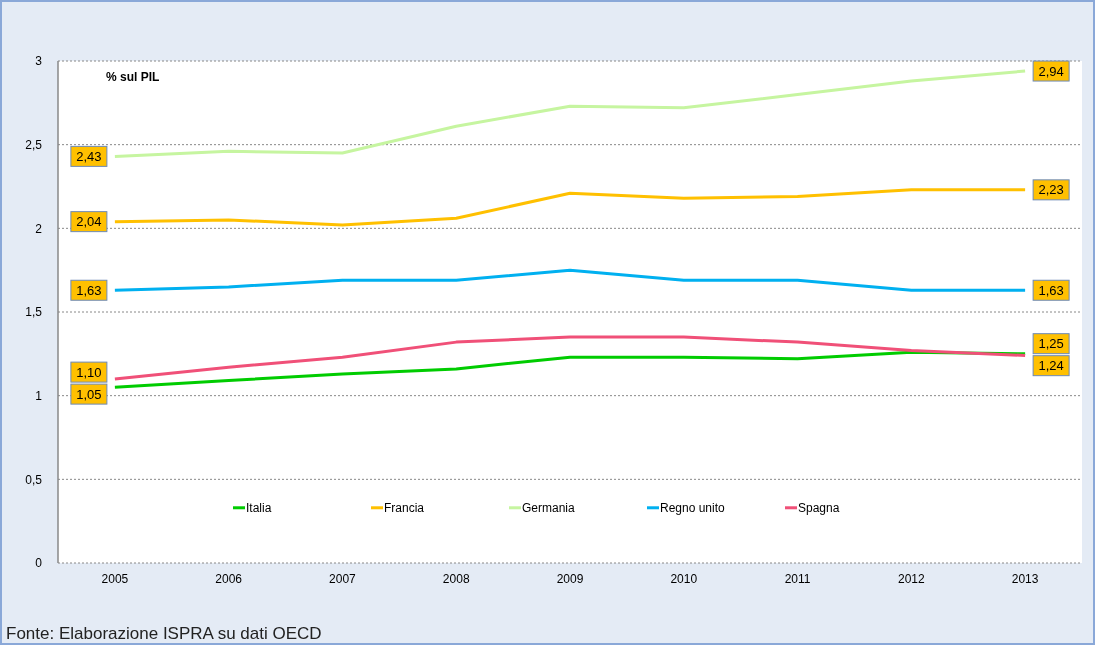  Describe the element at coordinates (684, 579) in the screenshot. I see `x-tick-label: 2010` at that location.